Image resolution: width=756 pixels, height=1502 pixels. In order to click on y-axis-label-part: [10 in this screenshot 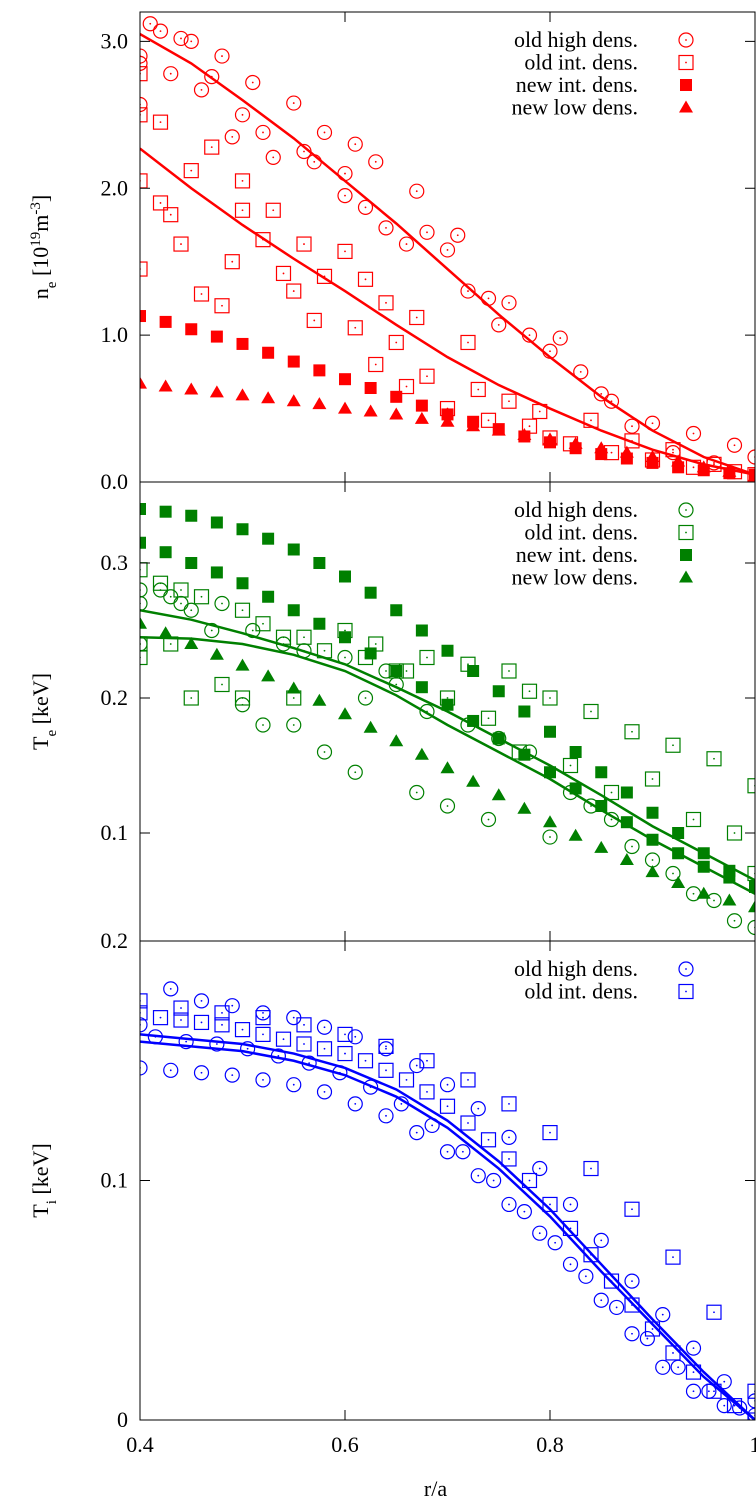, I will do `click(40, 264)`.